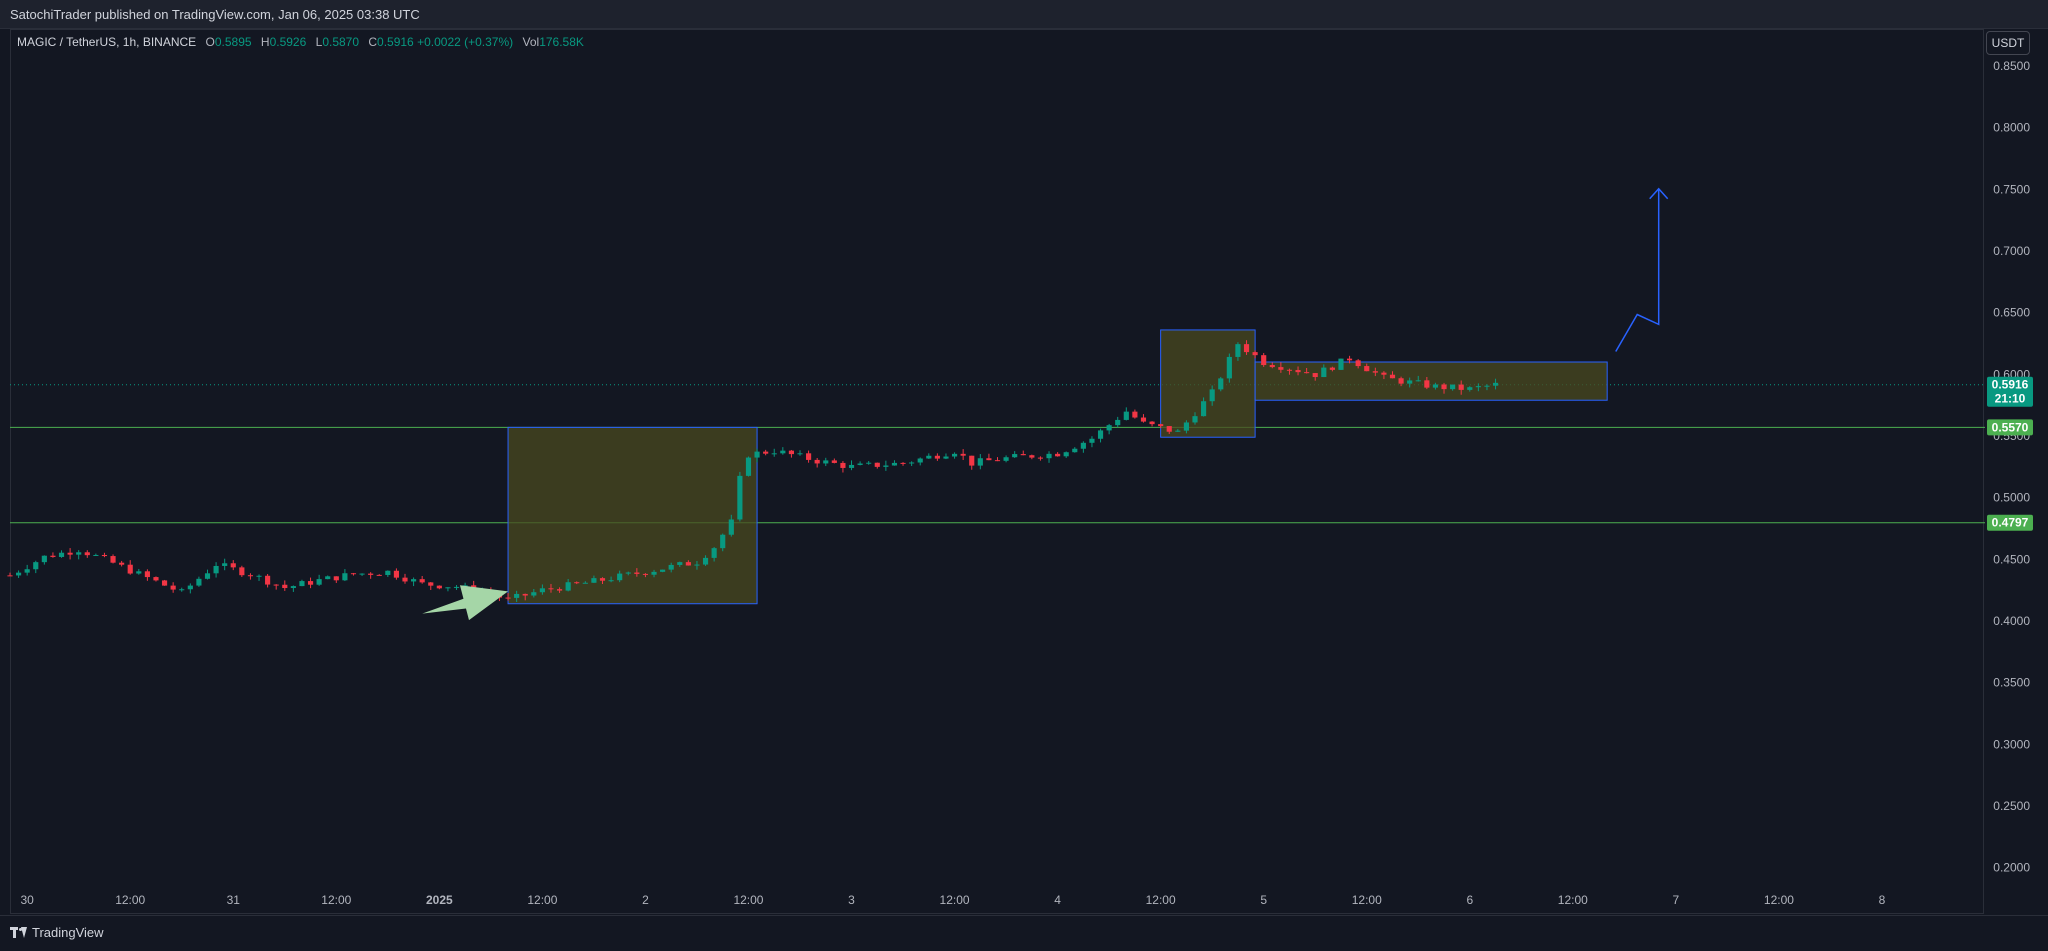  What do you see at coordinates (288, 42) in the screenshot?
I see `high-value: 0.5926` at bounding box center [288, 42].